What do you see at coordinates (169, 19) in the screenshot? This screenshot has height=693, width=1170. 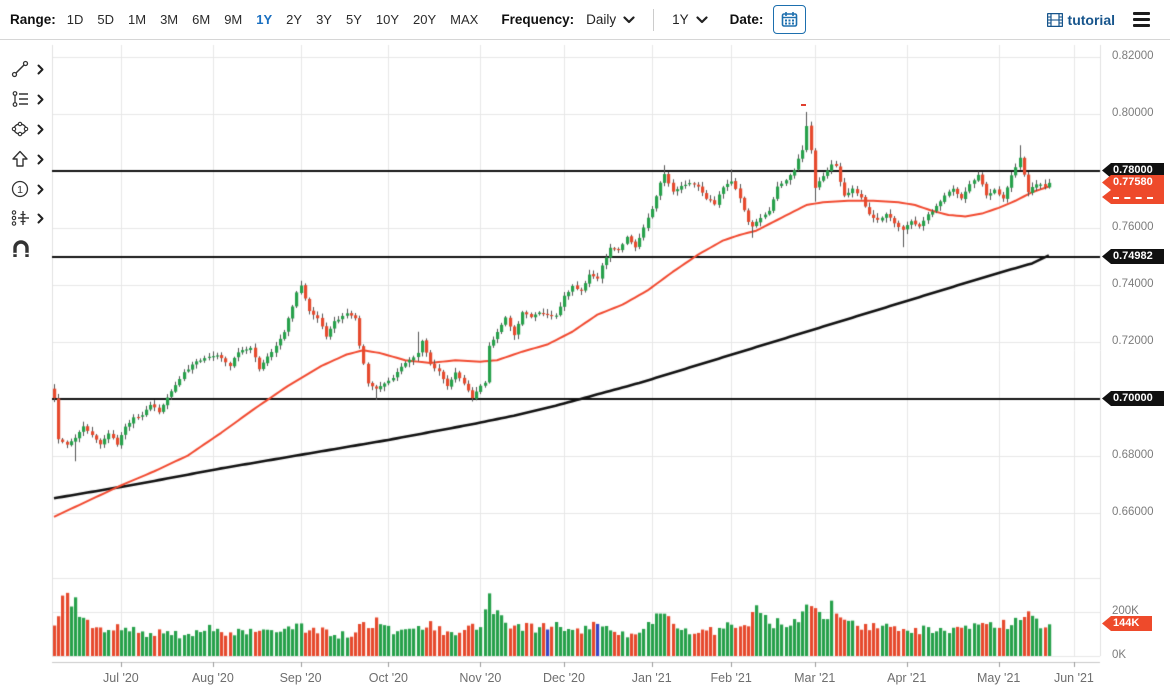 I see `range-option-3m: 3M` at bounding box center [169, 19].